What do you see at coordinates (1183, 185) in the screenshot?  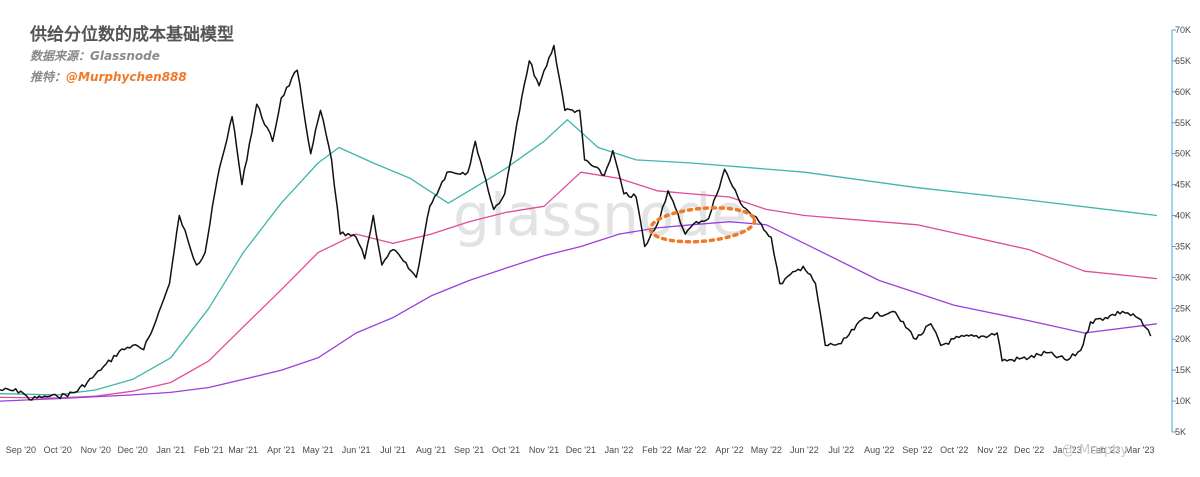 I see `y-tick-label: 45K` at bounding box center [1183, 185].